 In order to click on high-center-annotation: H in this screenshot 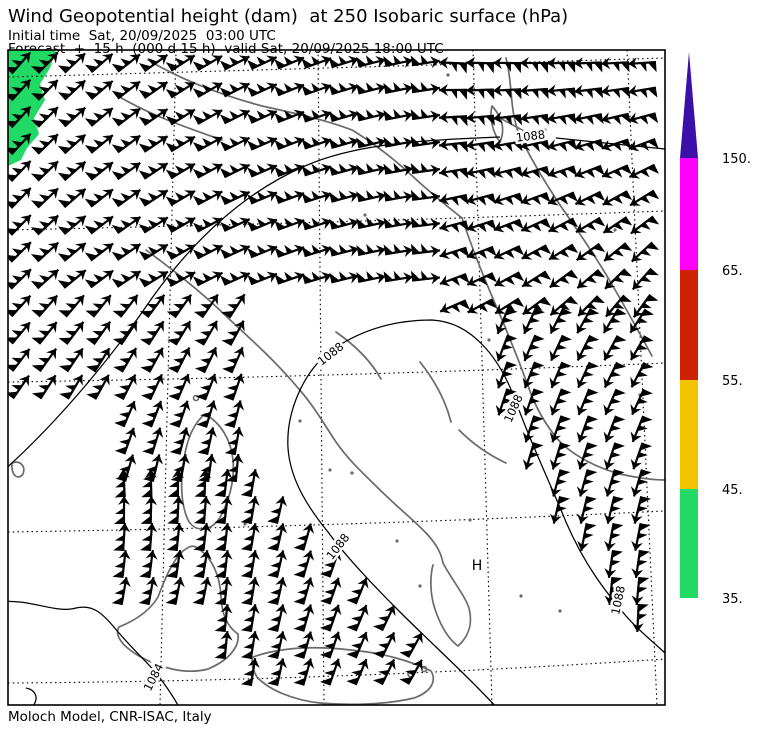, I will do `click(477, 566)`.